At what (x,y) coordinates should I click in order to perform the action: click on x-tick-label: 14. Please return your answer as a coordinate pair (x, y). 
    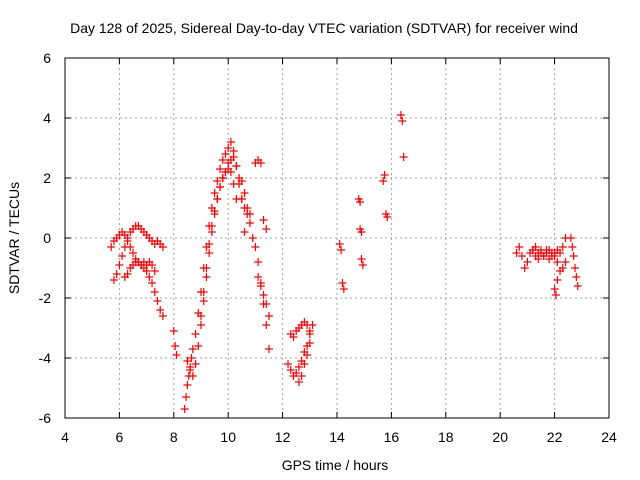
    Looking at the image, I should click on (337, 437).